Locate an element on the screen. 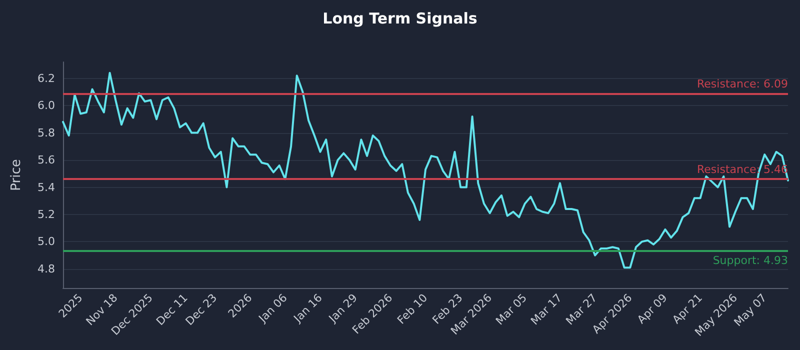 This screenshot has width=800, height=350. ref-line-label: Support: 4.93 is located at coordinates (750, 261).